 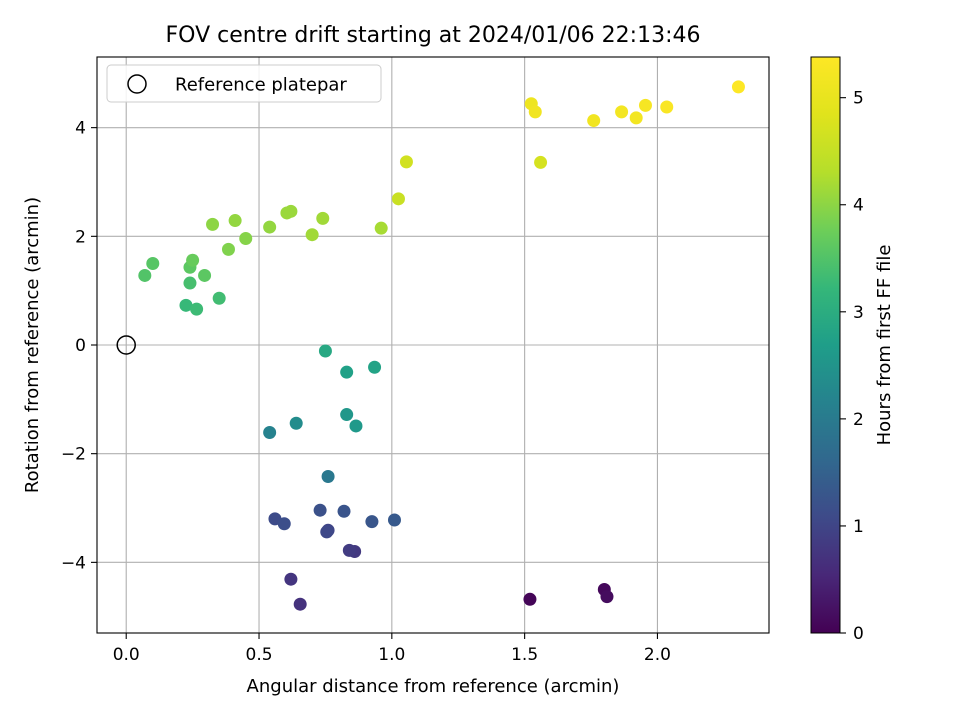 What do you see at coordinates (32, 345) in the screenshot?
I see `y-axis-label: Rotation from reference (arcmin)` at bounding box center [32, 345].